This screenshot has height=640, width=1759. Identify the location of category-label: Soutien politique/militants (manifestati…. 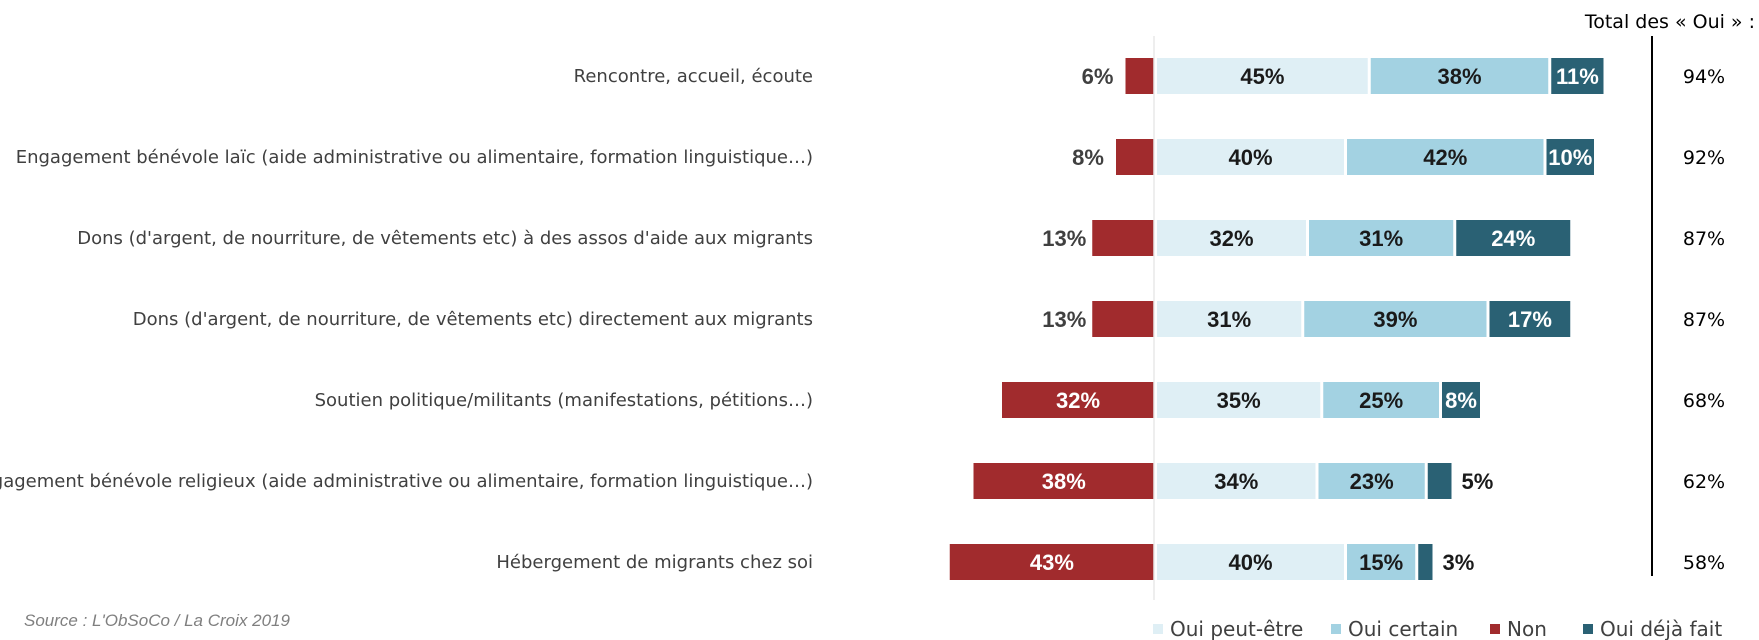
(564, 400).